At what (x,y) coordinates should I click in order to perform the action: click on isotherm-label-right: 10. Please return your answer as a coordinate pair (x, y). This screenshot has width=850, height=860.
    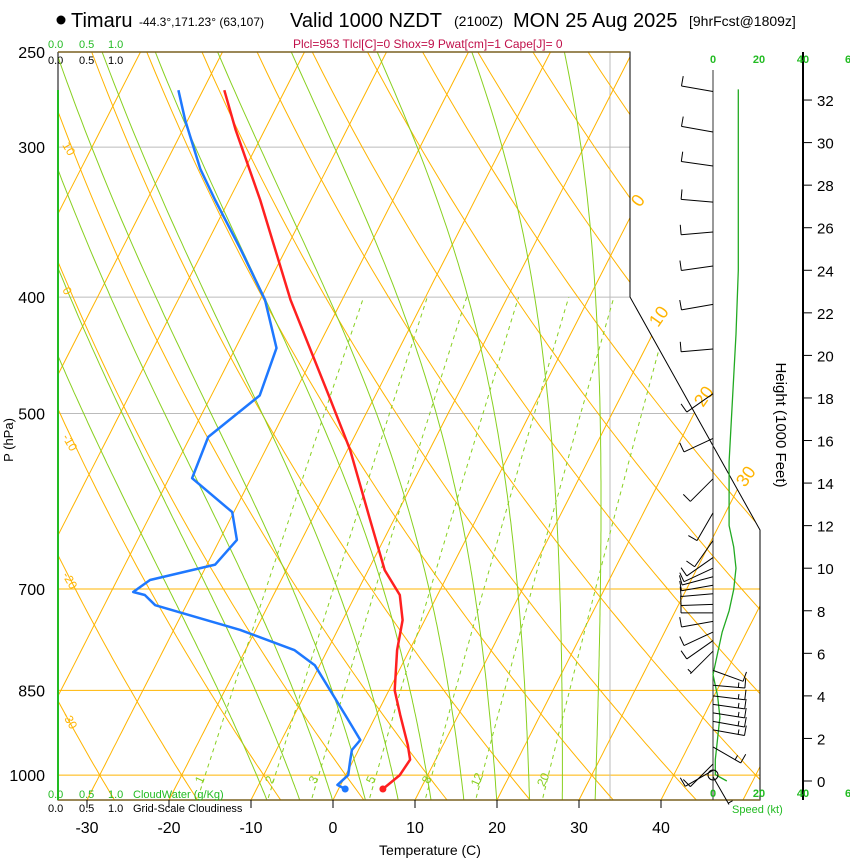
    Looking at the image, I should click on (659, 316).